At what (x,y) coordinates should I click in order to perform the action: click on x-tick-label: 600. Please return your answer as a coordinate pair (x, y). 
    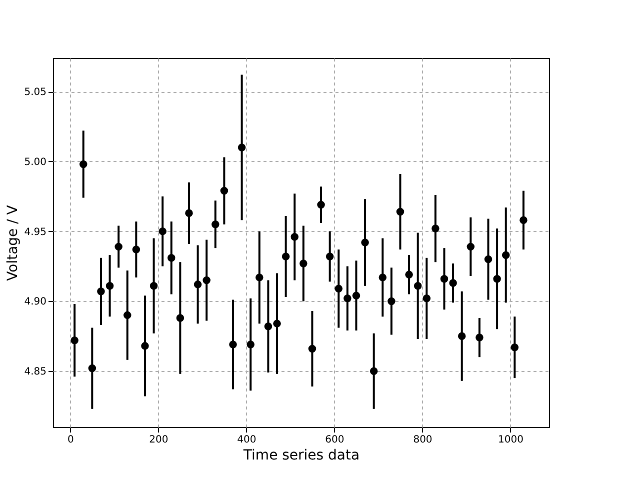
    Looking at the image, I should click on (334, 440).